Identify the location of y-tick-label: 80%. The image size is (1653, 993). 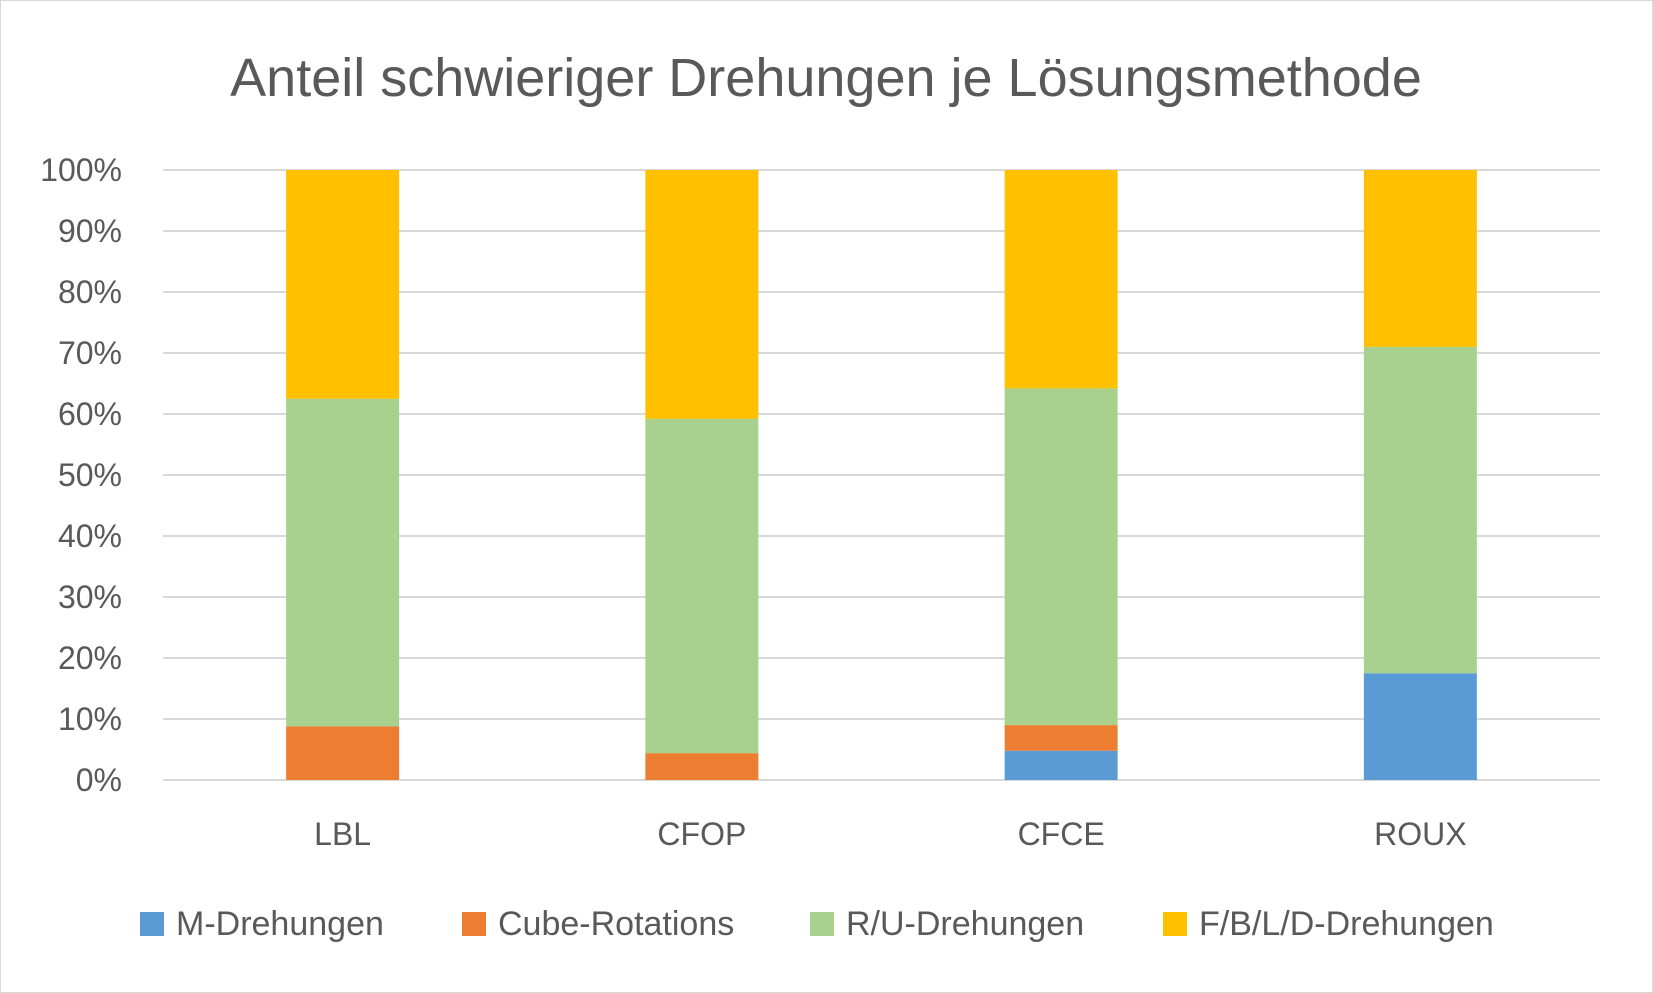
(90, 292).